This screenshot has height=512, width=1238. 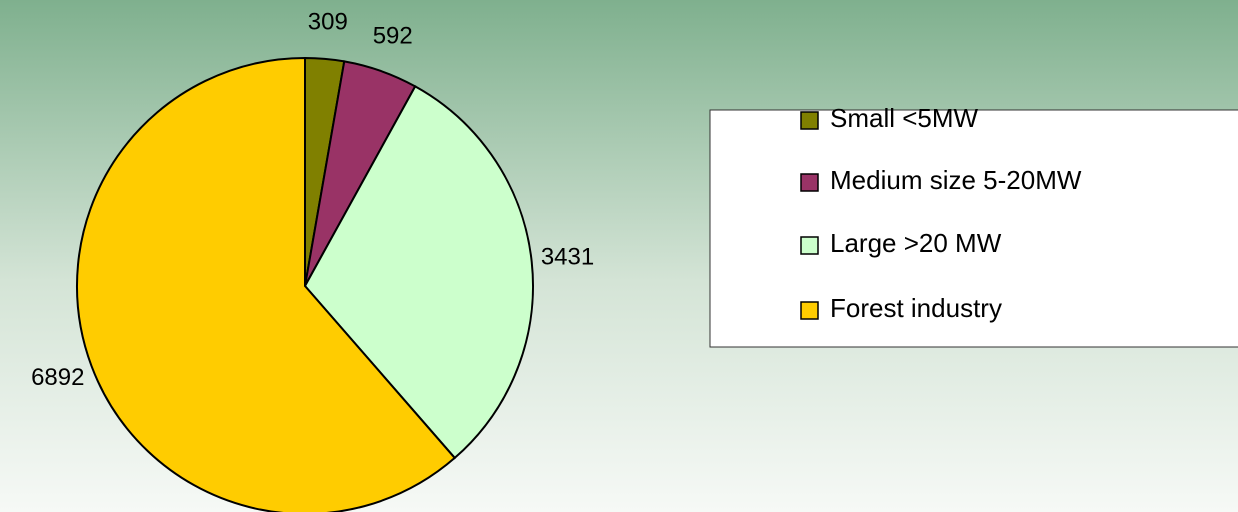 What do you see at coordinates (916, 243) in the screenshot?
I see `legend-label: Large >20 MW` at bounding box center [916, 243].